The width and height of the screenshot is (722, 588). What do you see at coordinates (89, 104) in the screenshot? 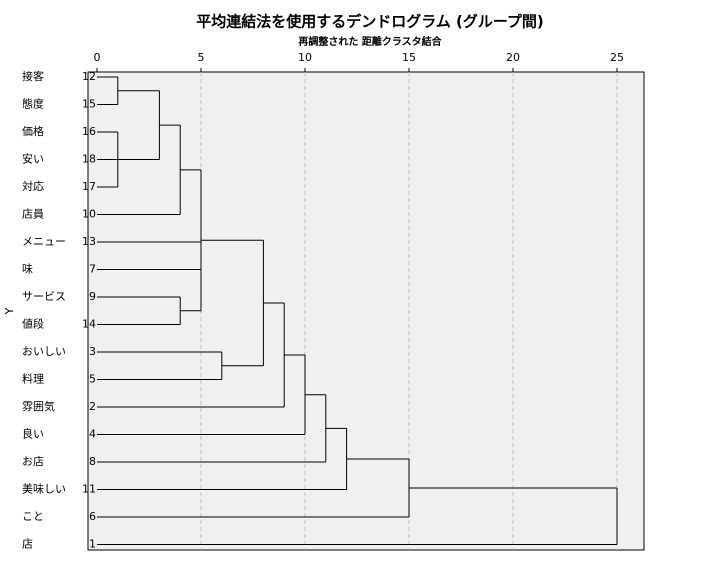
I see `case-number: 15` at bounding box center [89, 104].